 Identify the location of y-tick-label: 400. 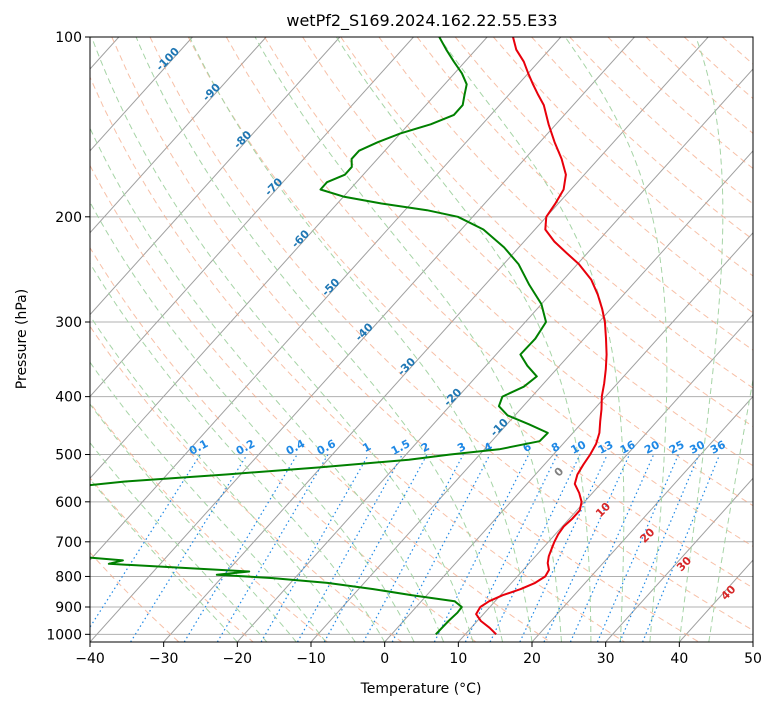
(68, 398).